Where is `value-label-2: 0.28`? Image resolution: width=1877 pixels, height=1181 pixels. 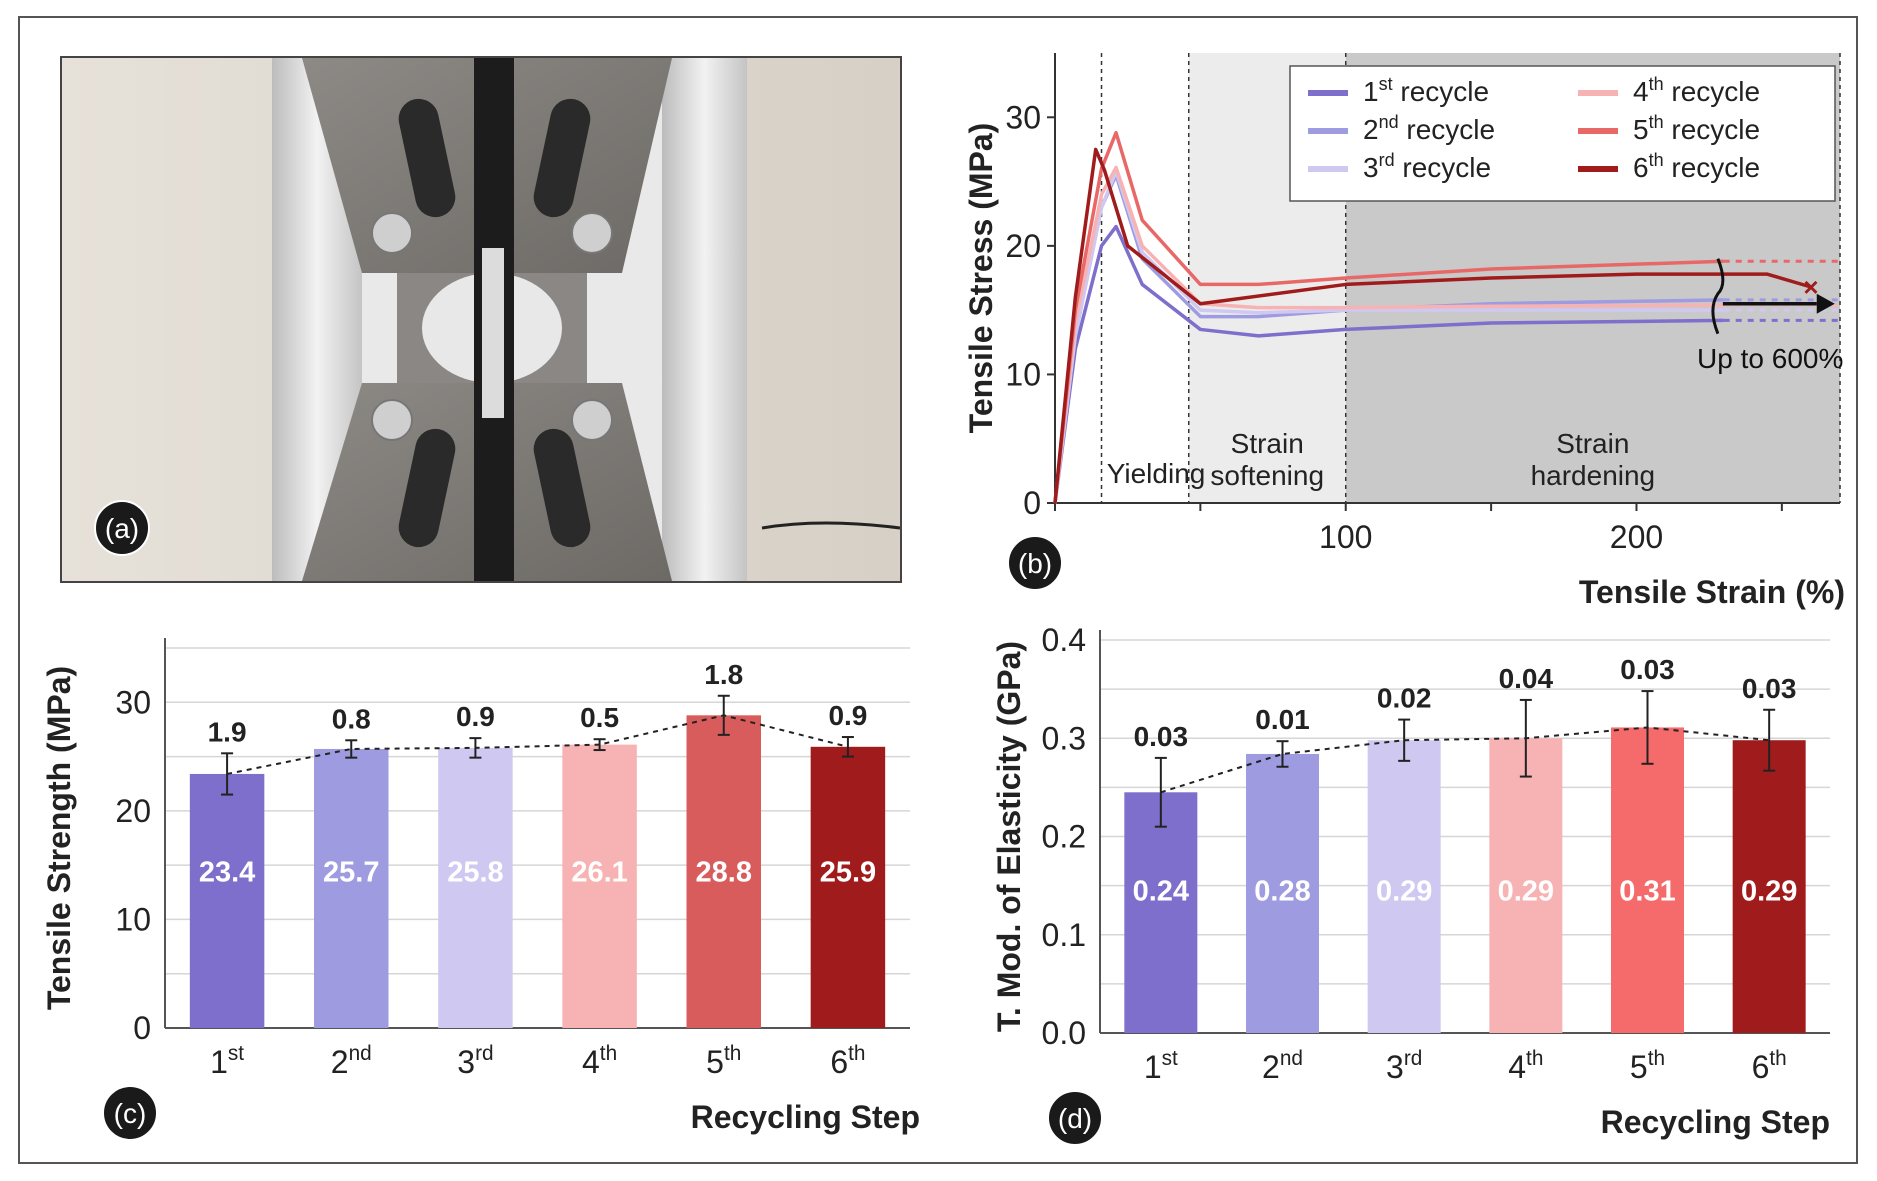
value-label-2: 0.28 is located at coordinates (1282, 891).